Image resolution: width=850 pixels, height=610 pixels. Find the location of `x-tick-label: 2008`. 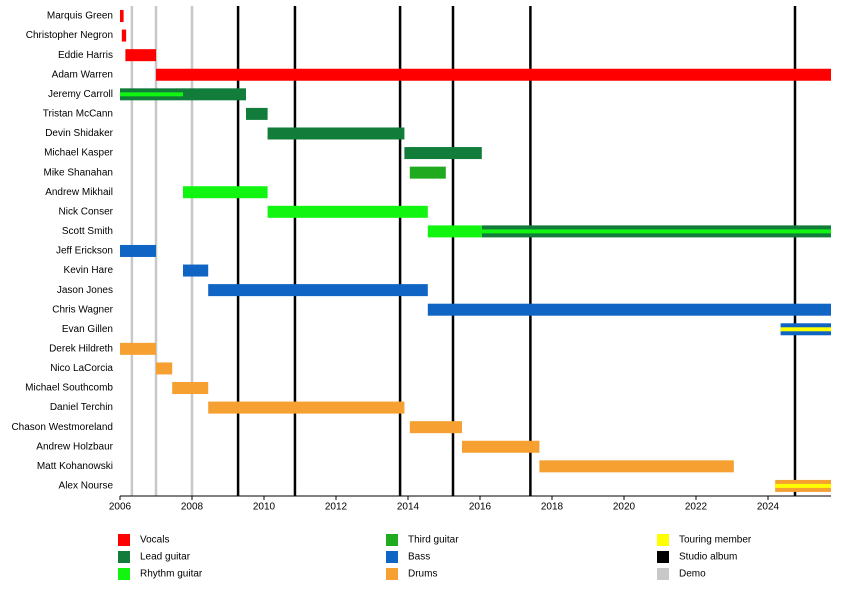

x-tick-label: 2008 is located at coordinates (192, 507).